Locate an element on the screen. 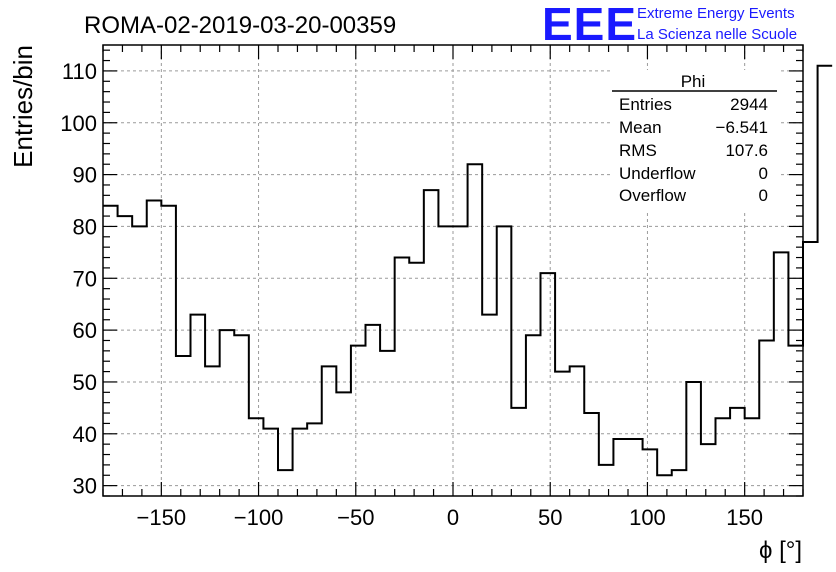 The image size is (836, 572). x-tick-label: 0 is located at coordinates (453, 517).